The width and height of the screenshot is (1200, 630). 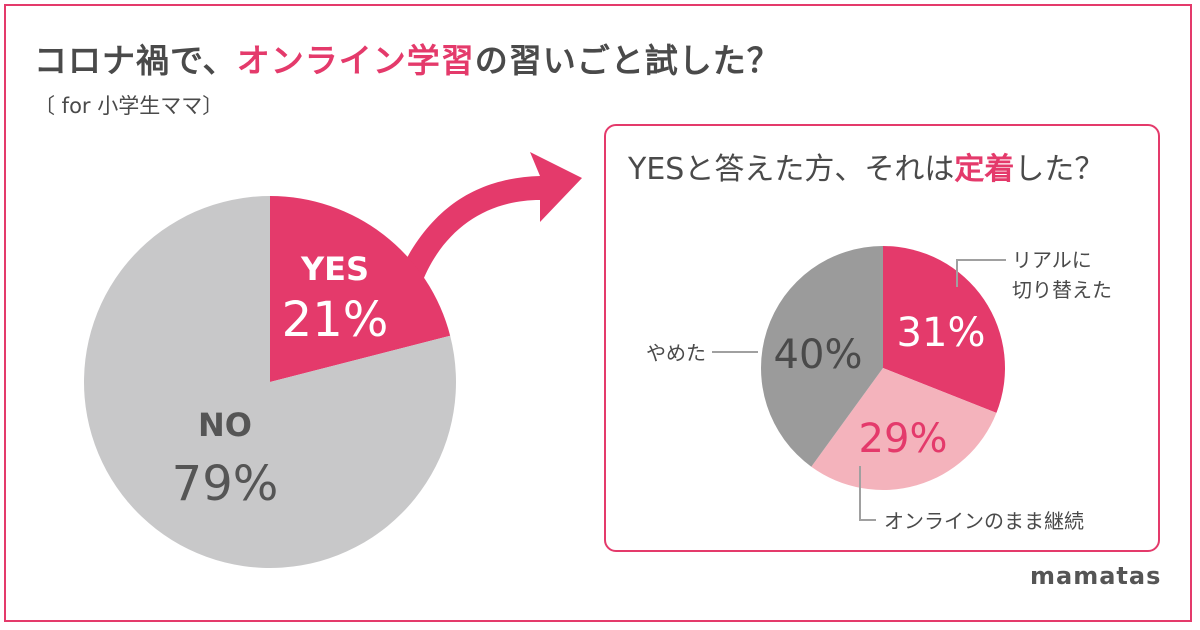 I want to click on followup-label-1: オンラインのまま継続, so click(x=984, y=521).